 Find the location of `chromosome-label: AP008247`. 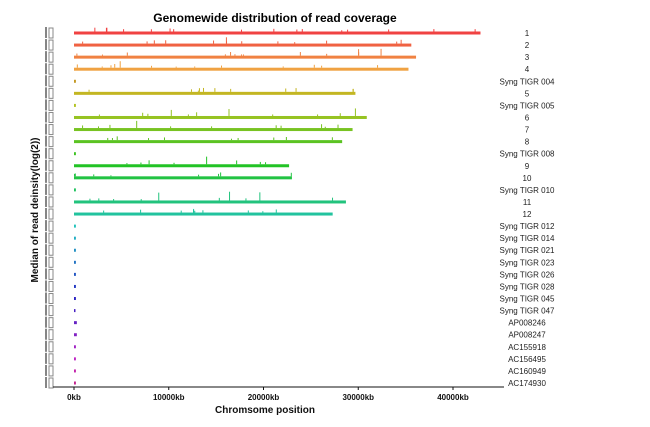

chromosome-label: AP008247 is located at coordinates (527, 335).